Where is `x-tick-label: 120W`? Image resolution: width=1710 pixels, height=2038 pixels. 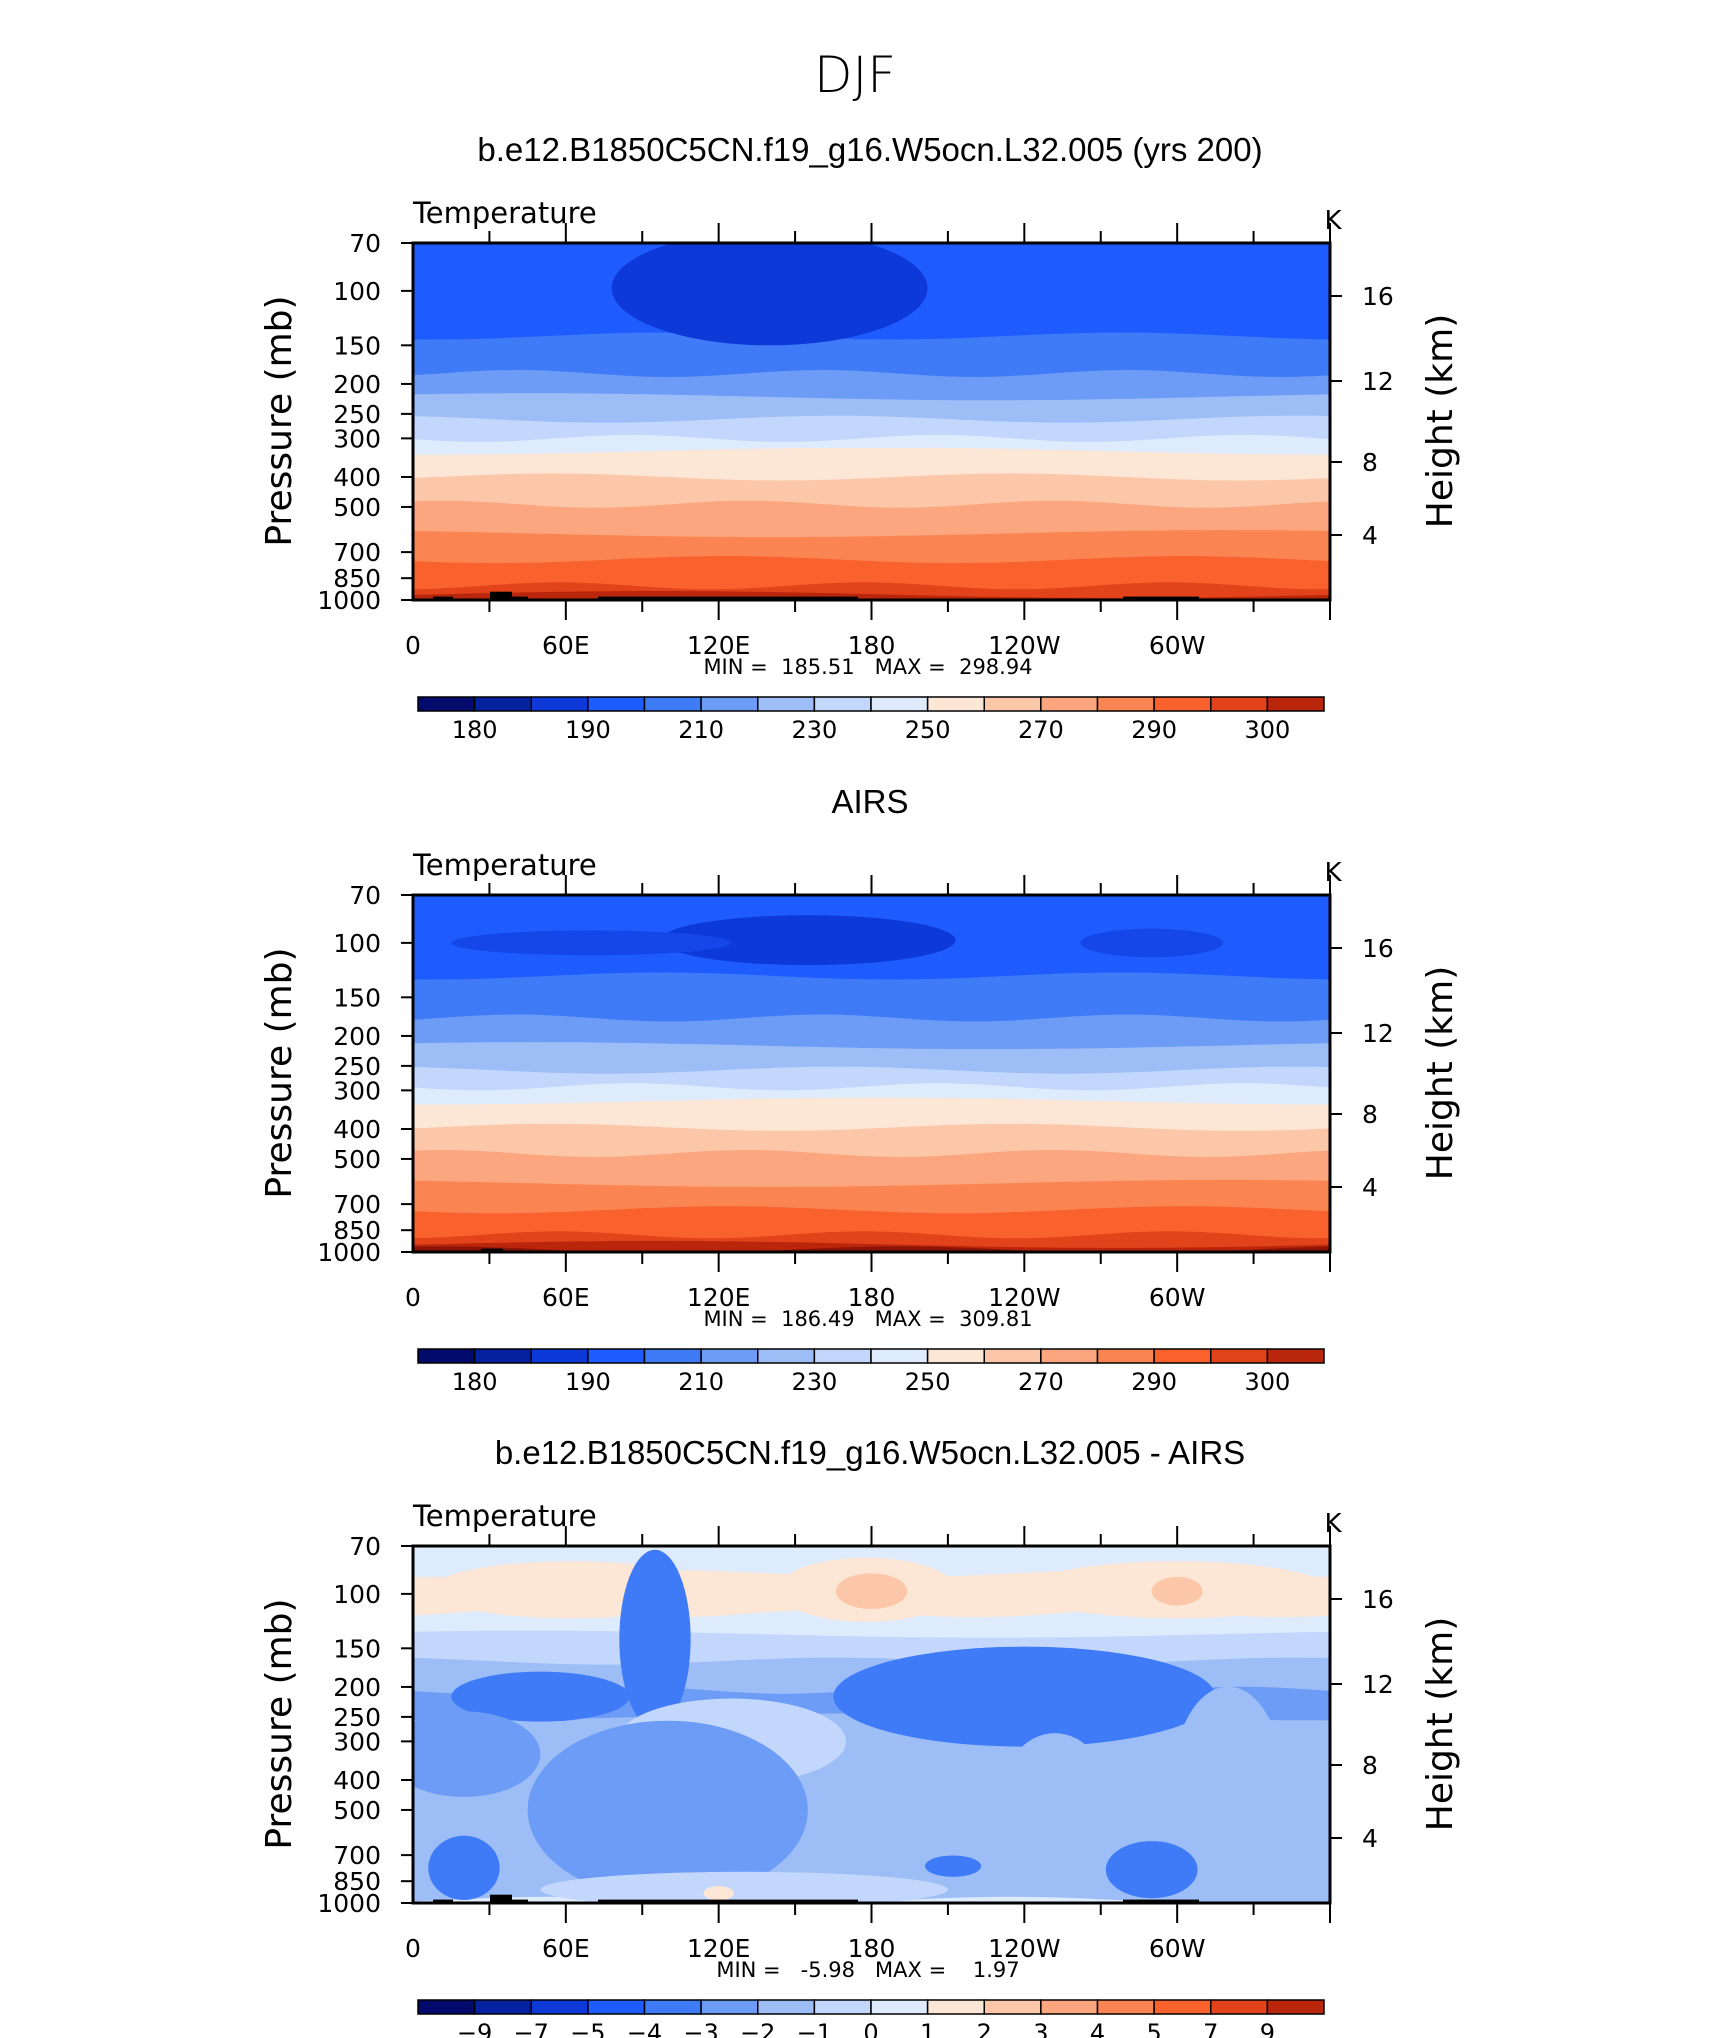
x-tick-label: 120W is located at coordinates (1024, 1297).